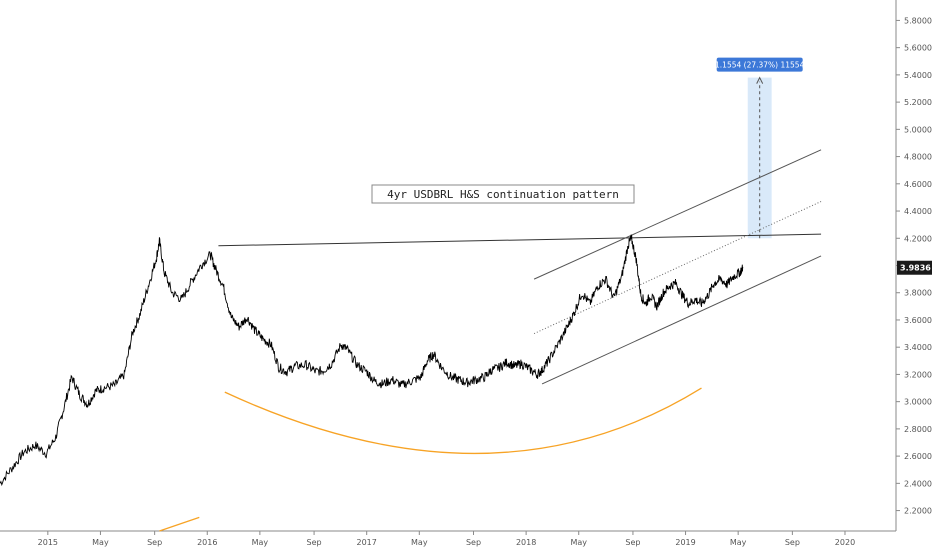 This screenshot has height=554, width=932. I want to click on y-tick-label: 3.8000, so click(918, 293).